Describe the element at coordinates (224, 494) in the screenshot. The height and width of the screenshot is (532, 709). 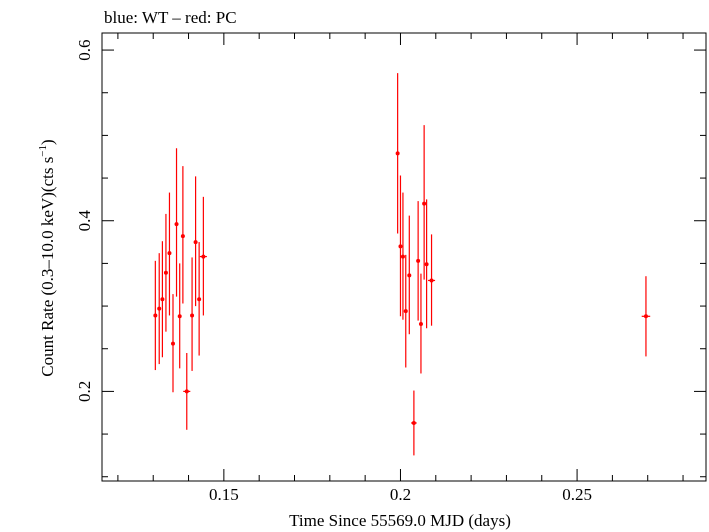
I see `x-tick-label: 0.15` at that location.